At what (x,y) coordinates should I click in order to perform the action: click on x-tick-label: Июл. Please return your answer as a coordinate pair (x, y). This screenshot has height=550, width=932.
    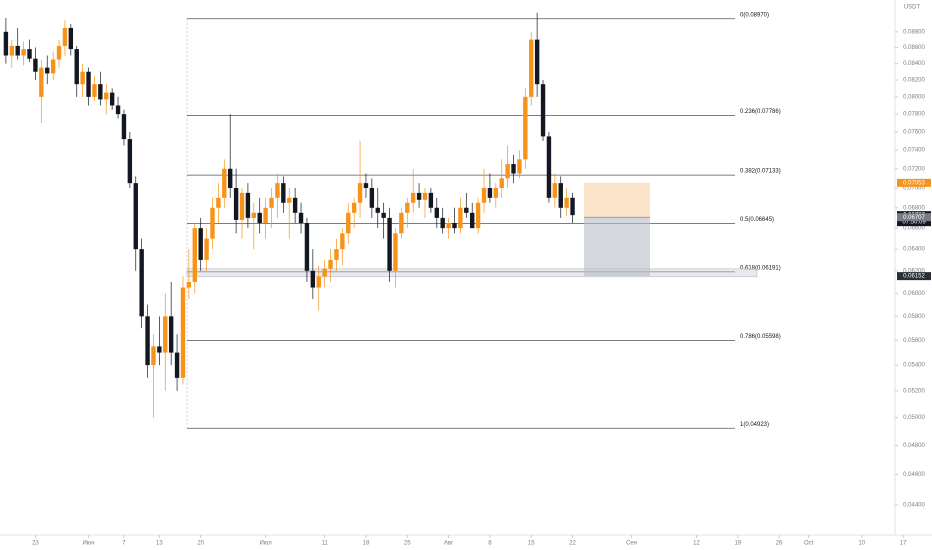
    Looking at the image, I should click on (266, 544).